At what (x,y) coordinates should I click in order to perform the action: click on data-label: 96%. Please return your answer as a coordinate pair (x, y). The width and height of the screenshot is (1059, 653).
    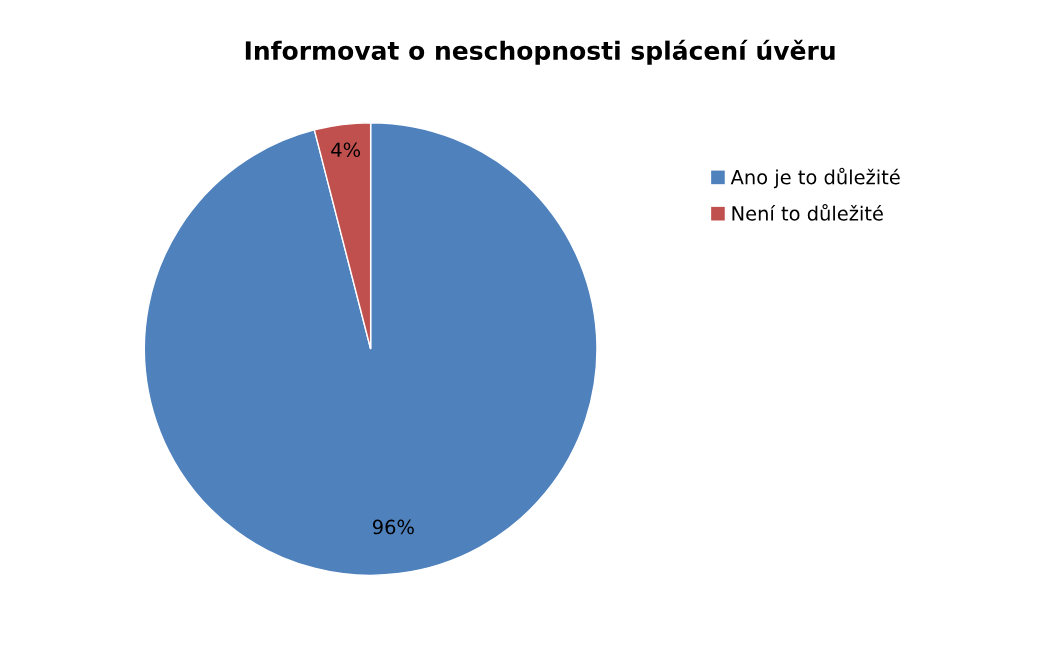
    Looking at the image, I should click on (393, 527).